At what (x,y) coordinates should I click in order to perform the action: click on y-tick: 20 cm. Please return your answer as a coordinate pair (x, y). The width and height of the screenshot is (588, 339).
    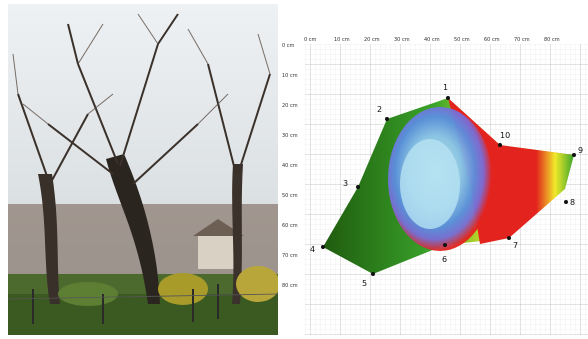
    Looking at the image, I should click on (290, 106).